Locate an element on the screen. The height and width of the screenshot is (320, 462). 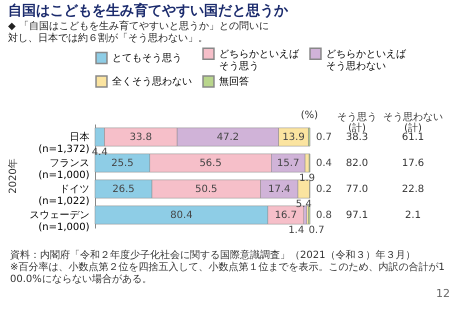
data-label: 0.8 is located at coordinates (324, 215).